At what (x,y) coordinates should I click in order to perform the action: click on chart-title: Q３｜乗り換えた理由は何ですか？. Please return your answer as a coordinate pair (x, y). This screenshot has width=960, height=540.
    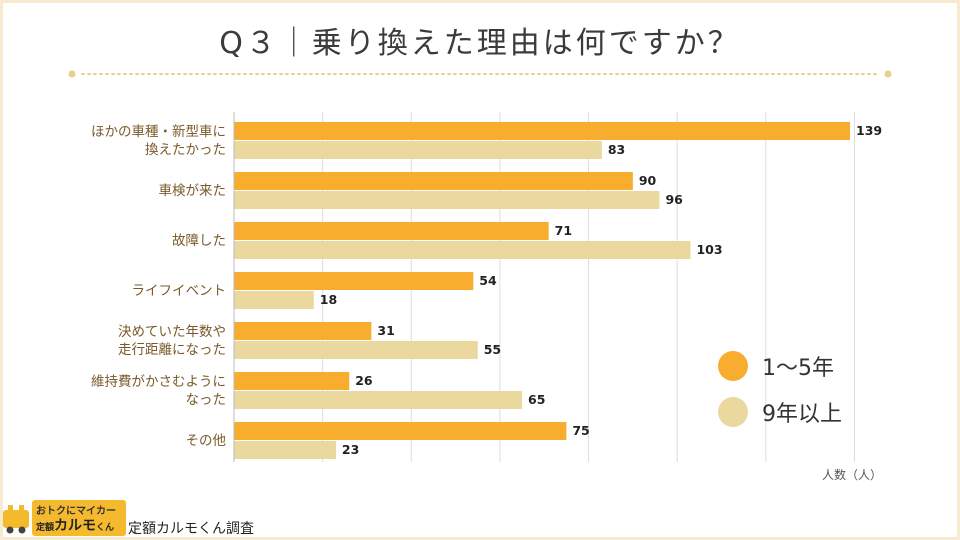
    Looking at the image, I should click on (480, 43).